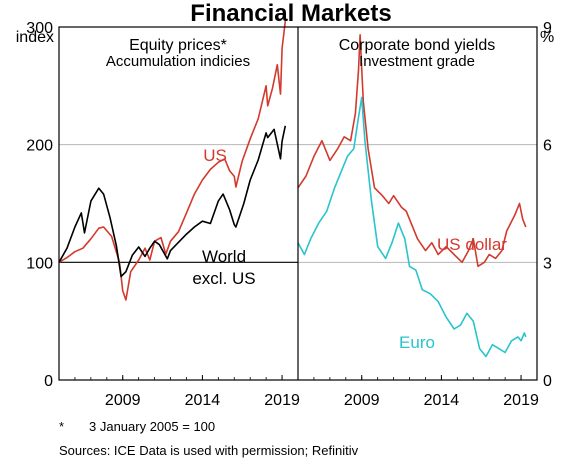 This screenshot has width=583, height=476. I want to click on y-tick-label: 200, so click(39, 146).